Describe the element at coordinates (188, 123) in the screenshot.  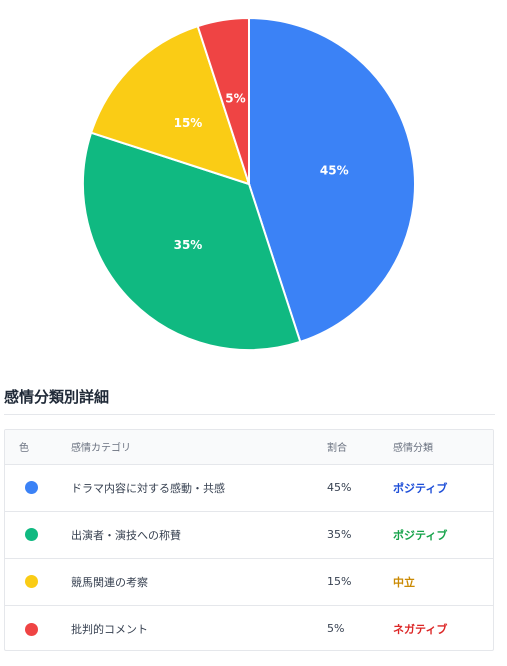
I see `pie-slice-label: 15%` at that location.